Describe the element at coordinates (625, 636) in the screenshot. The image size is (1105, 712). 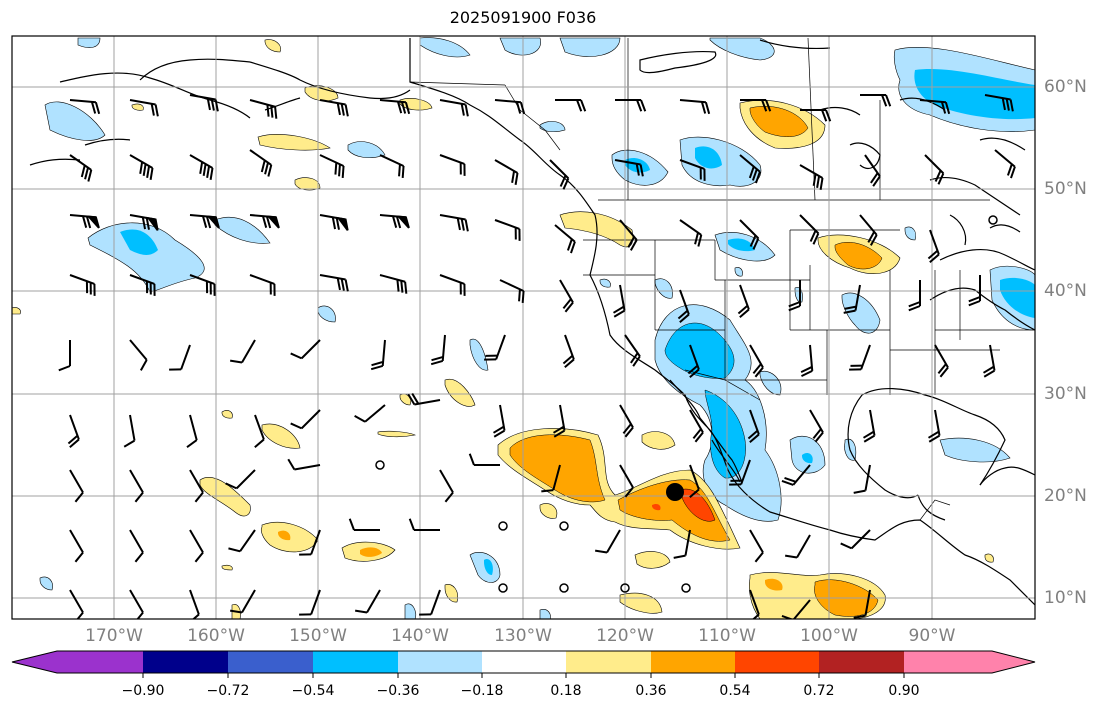
I see `lon-label: 120°W` at that location.